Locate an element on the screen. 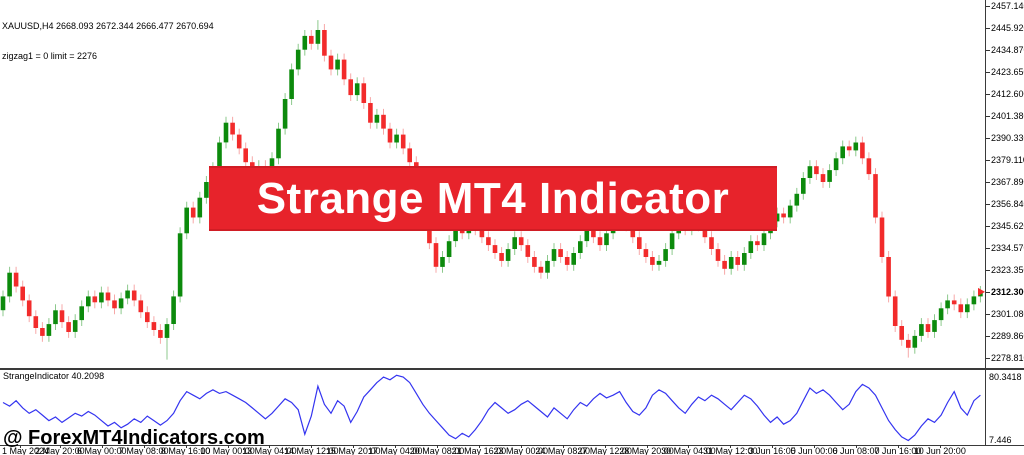  indicator-scale-min: 7.446 is located at coordinates (1000, 440).